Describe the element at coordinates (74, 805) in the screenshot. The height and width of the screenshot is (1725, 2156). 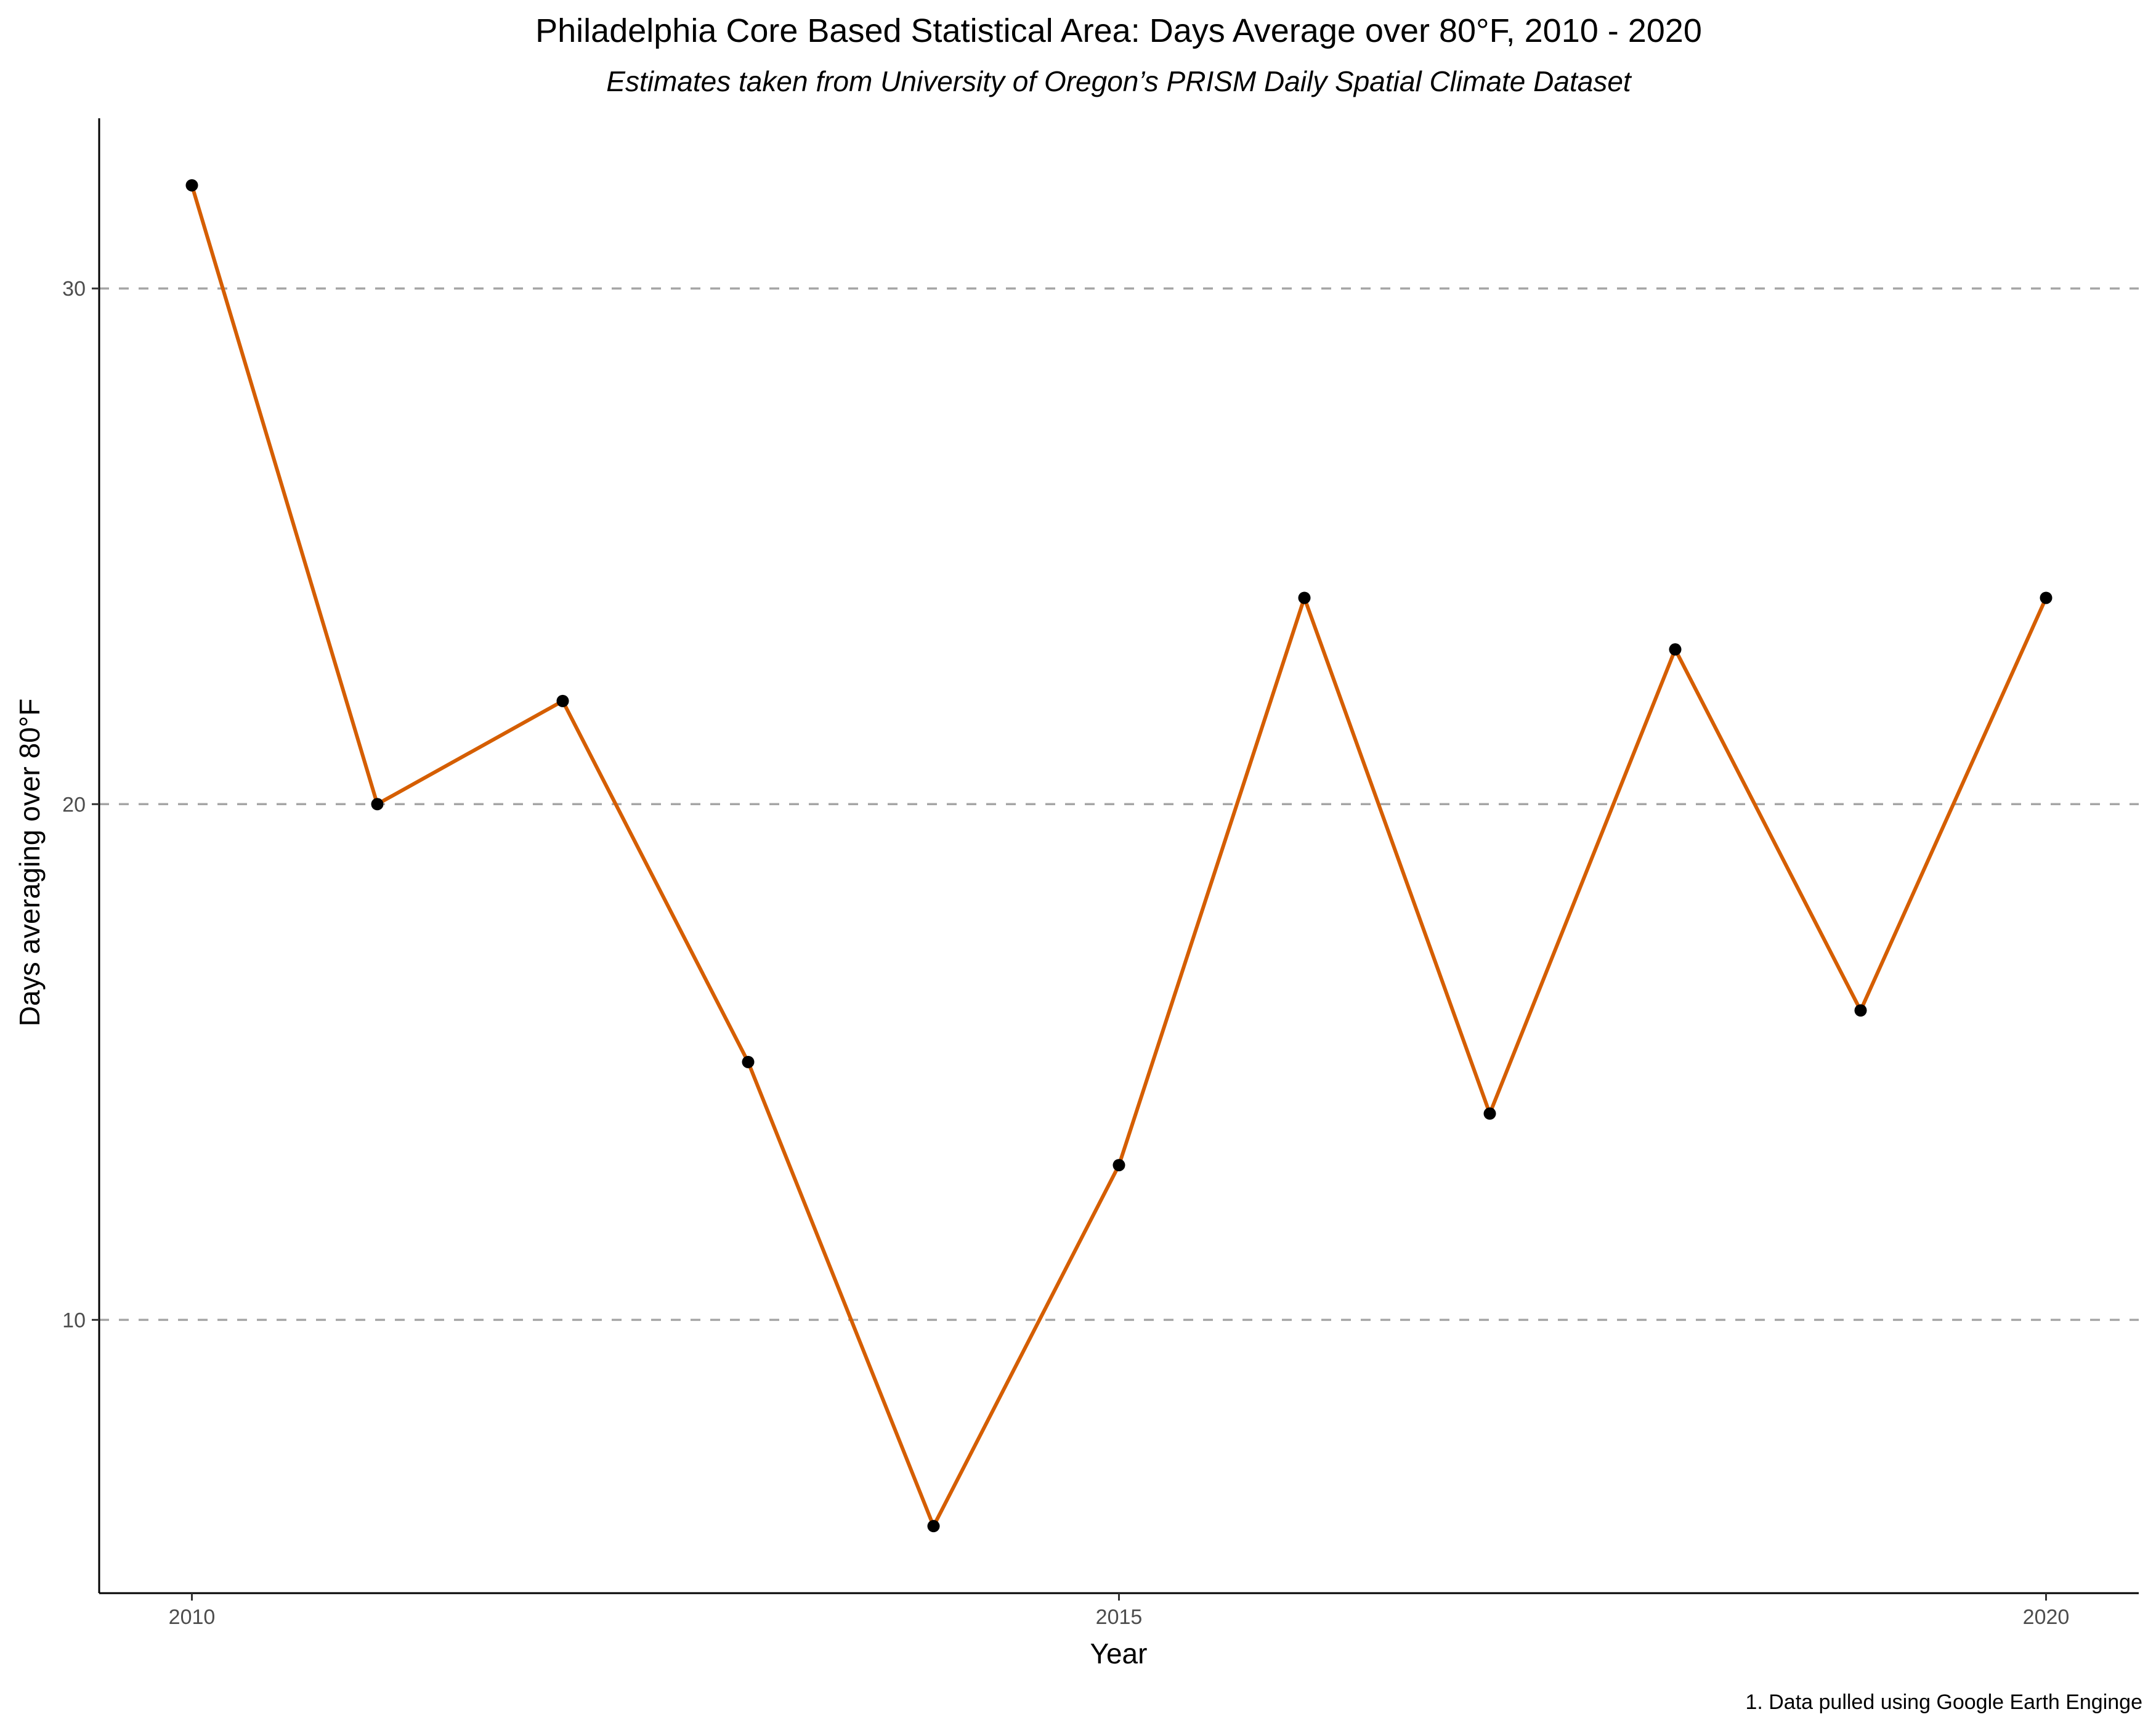
I see `y-tick-label: 20` at that location.